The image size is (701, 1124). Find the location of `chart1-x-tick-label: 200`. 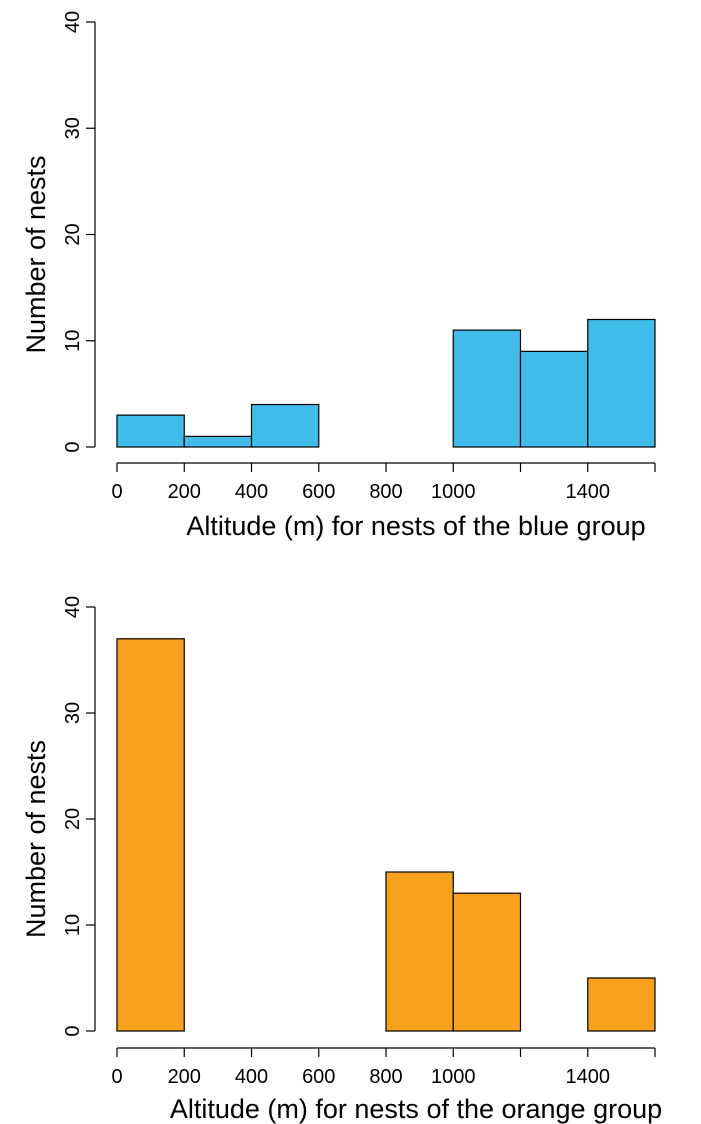

chart1-x-tick-label: 200 is located at coordinates (184, 492).